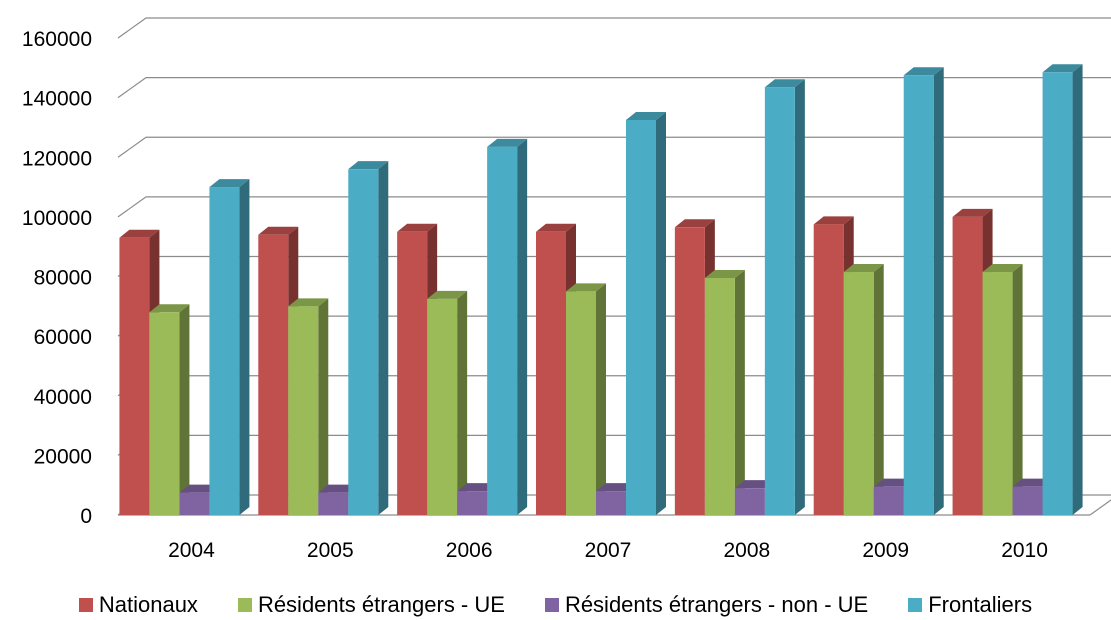 The width and height of the screenshot is (1111, 620). Describe the element at coordinates (716, 604) in the screenshot. I see `legend-label: Résidents étrangers - non - UE` at that location.